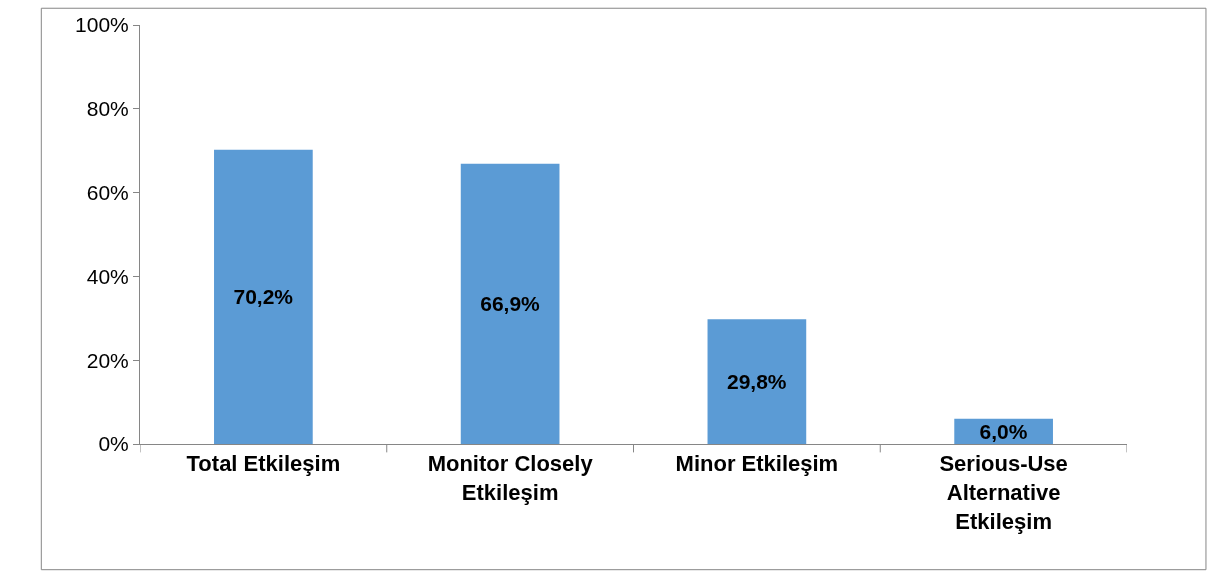 The height and width of the screenshot is (584, 1227). Describe the element at coordinates (107, 360) in the screenshot. I see `y-tick-label: 20%` at that location.